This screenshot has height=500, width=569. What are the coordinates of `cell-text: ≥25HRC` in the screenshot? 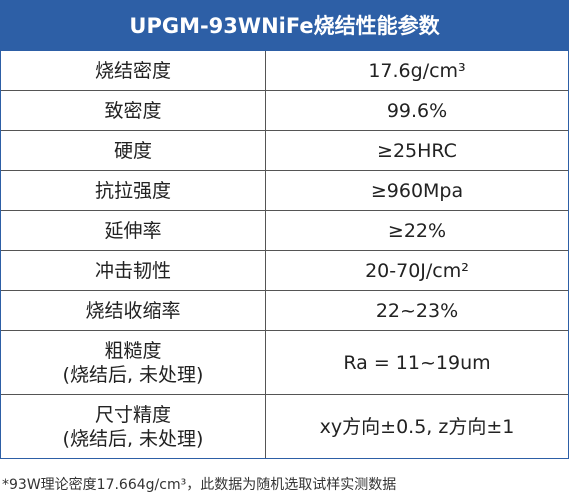 It's located at (417, 150).